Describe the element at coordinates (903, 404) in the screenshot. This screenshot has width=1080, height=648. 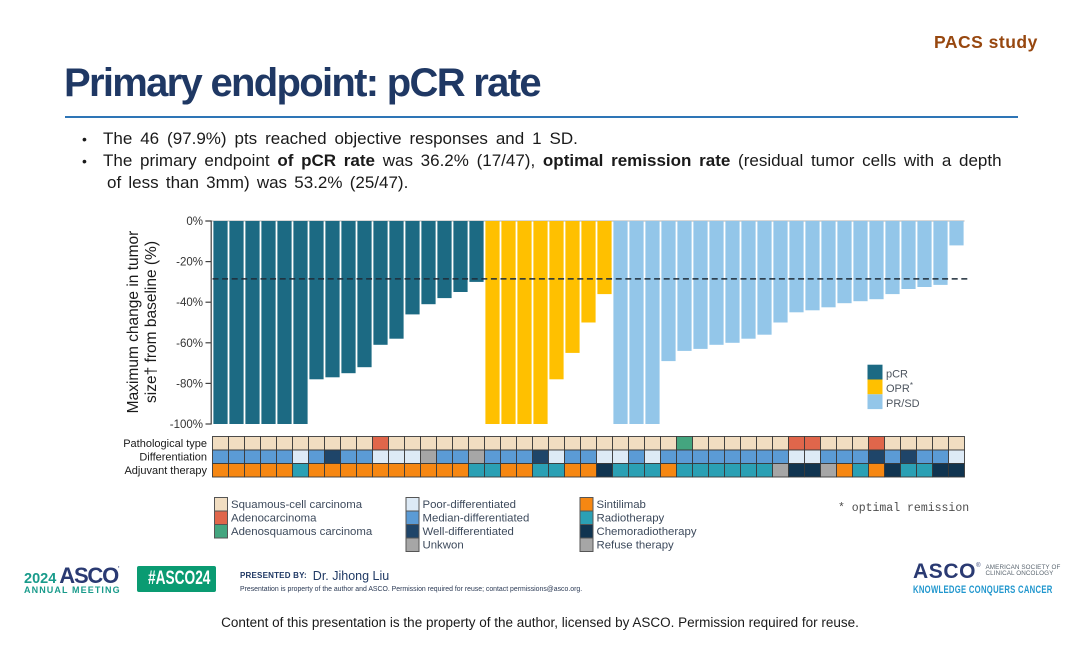
I see `svg-text: PR/SD` at that location.